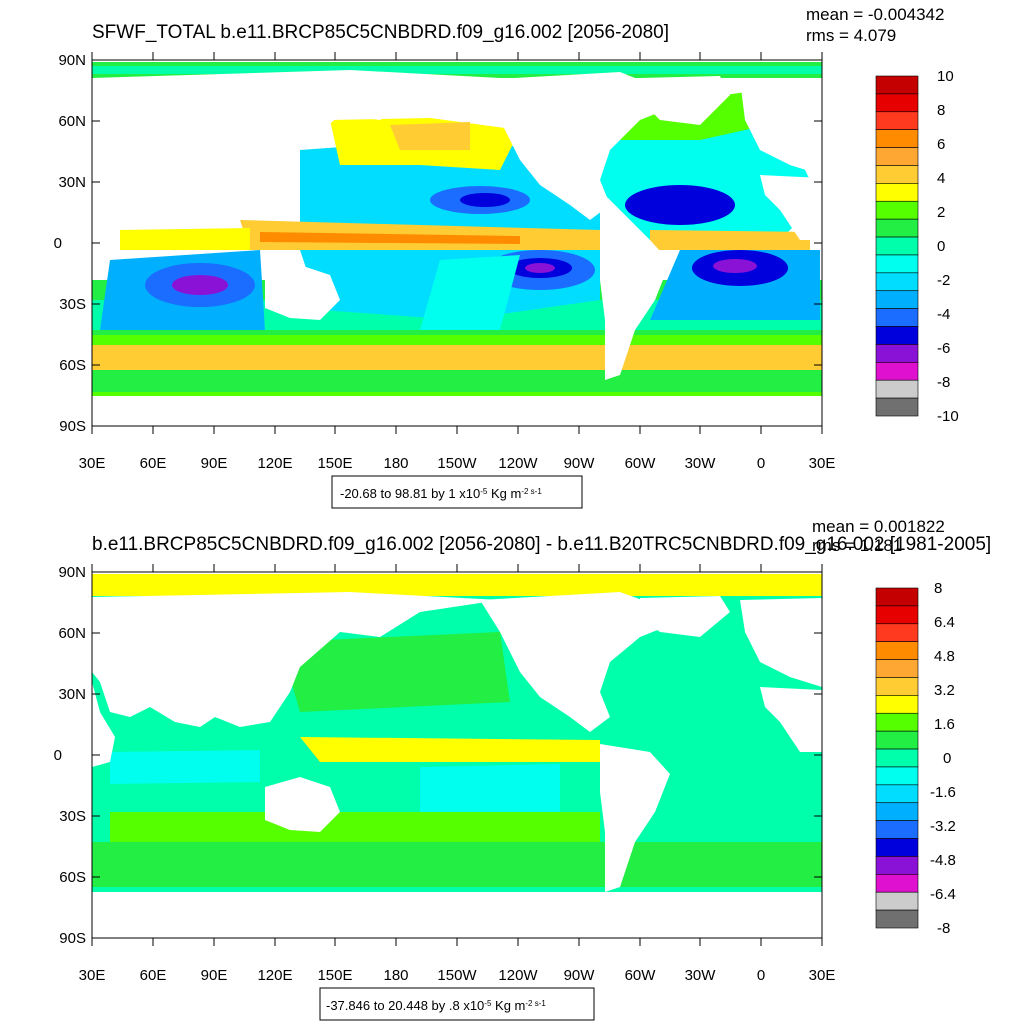  I want to click on colorbar-label: -6.4, so click(943, 894).